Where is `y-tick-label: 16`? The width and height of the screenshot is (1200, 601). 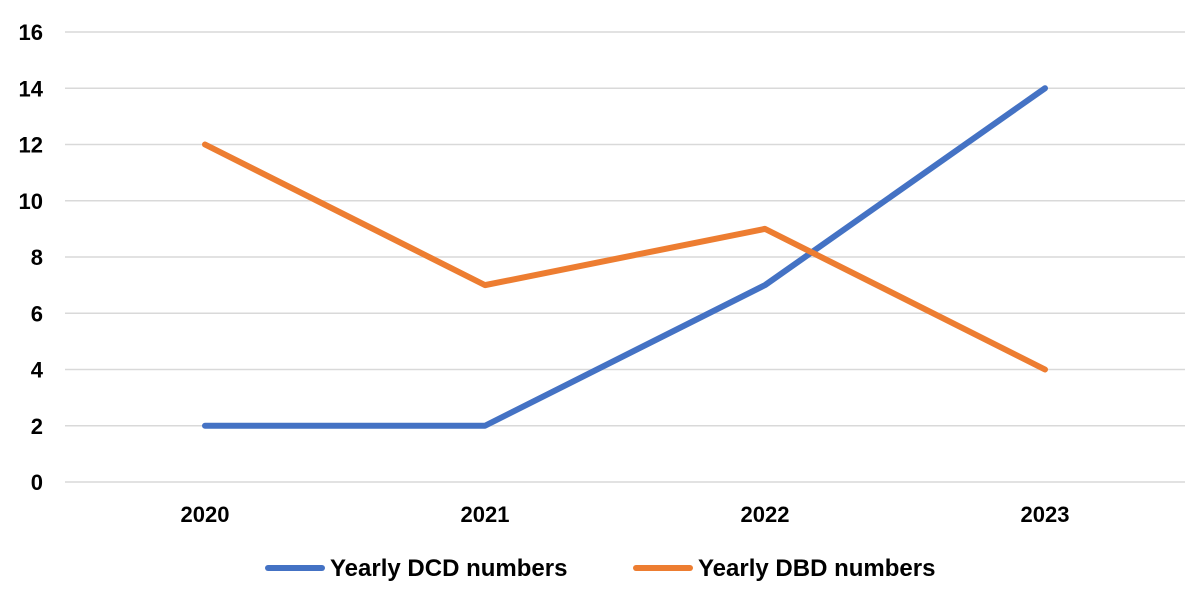
y-tick-label: 16 is located at coordinates (31, 32).